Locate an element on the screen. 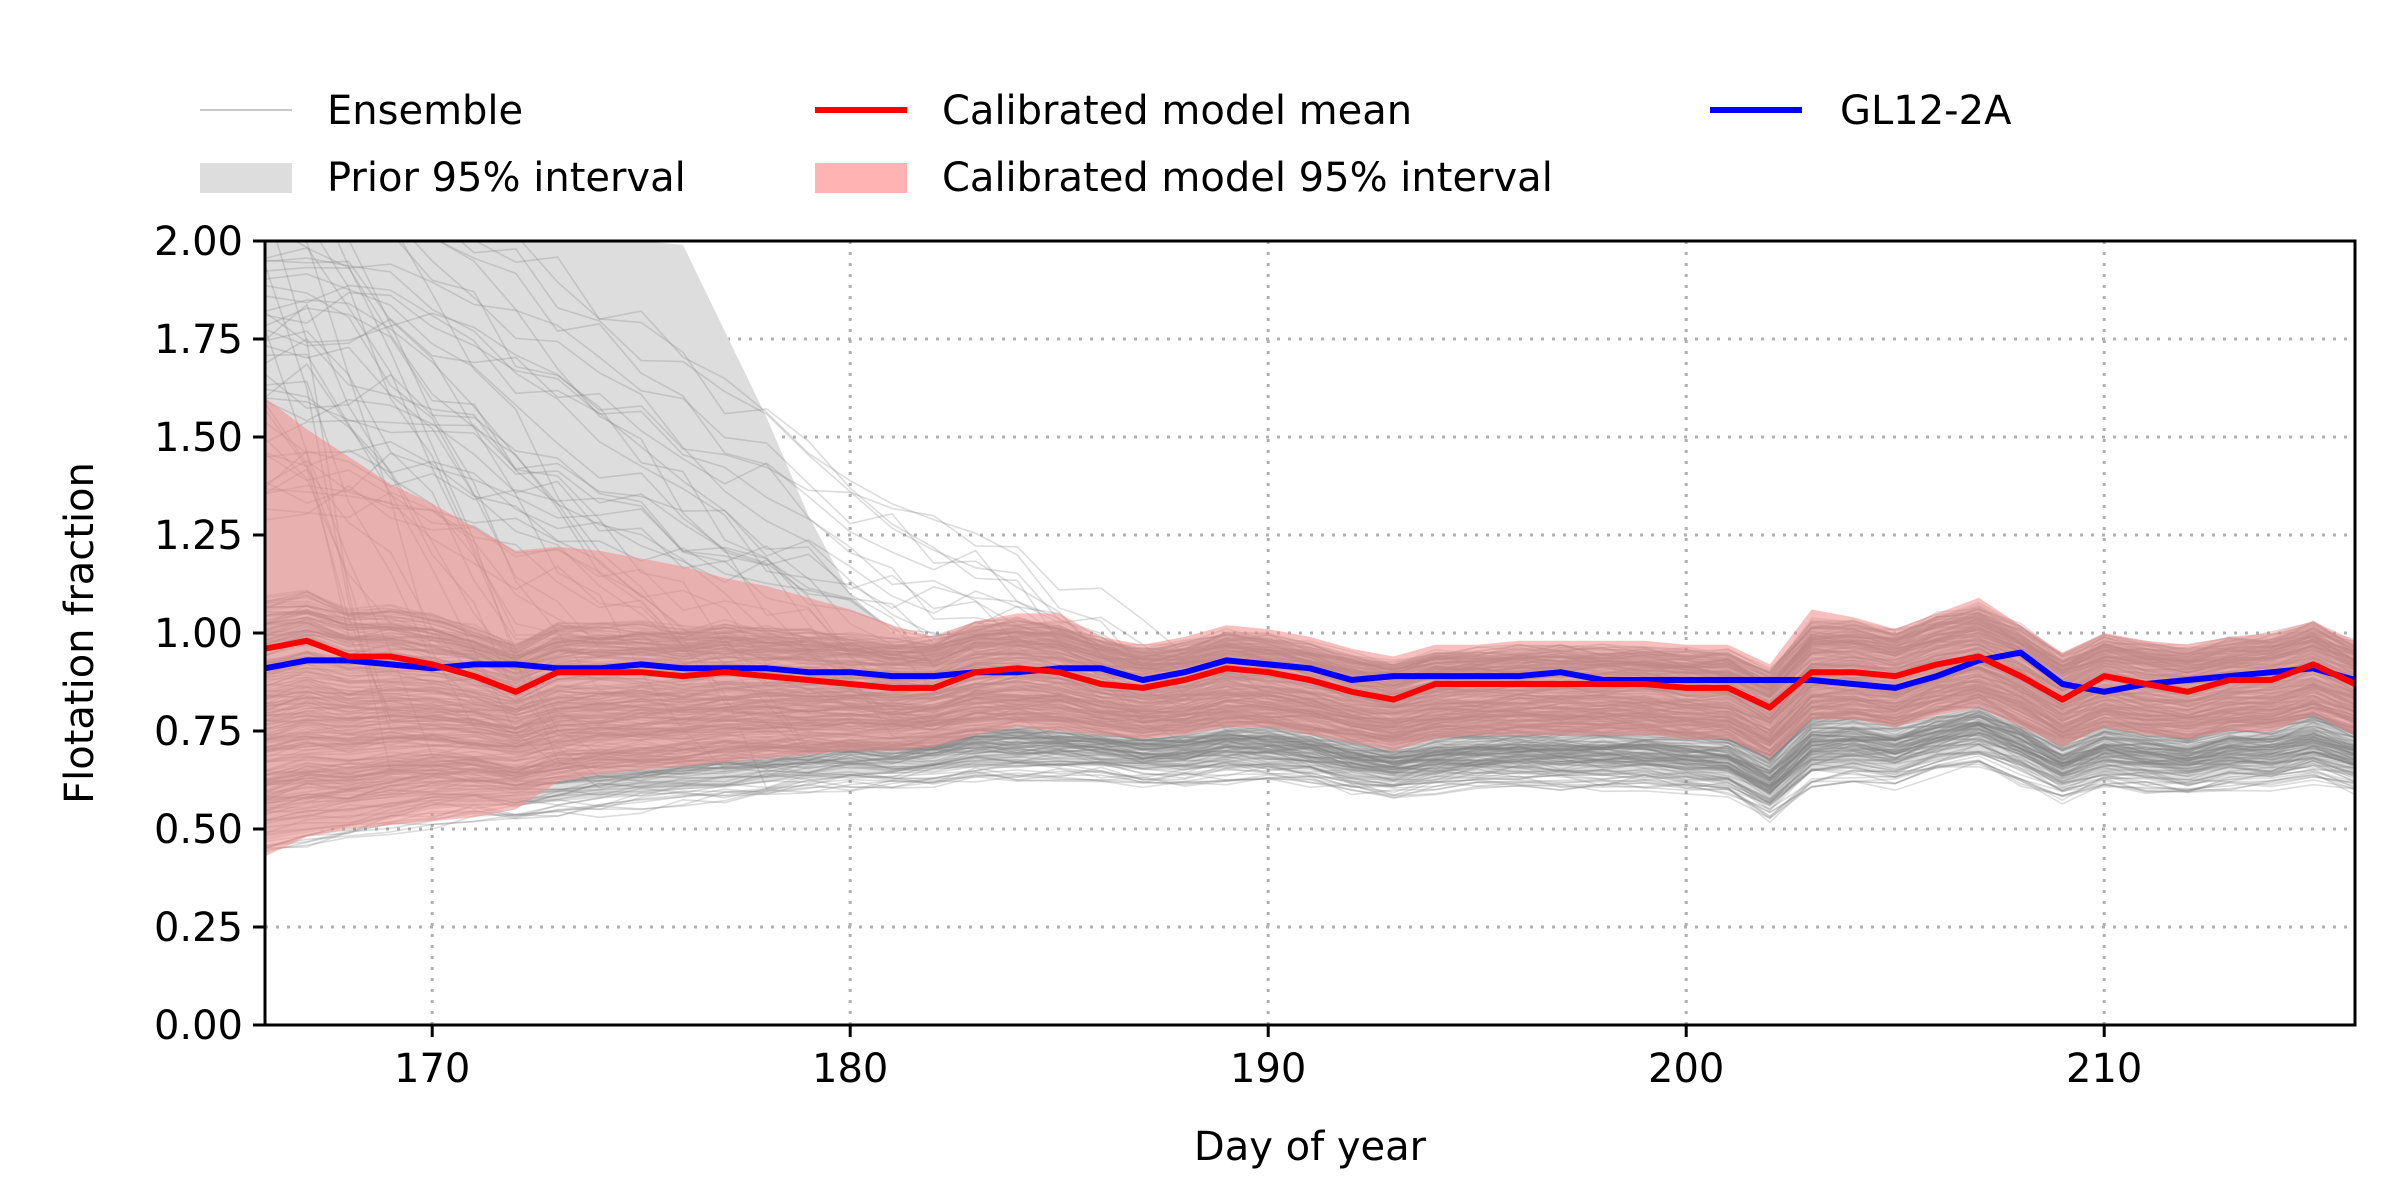  gl12-2a-line is located at coordinates (1310, 672).